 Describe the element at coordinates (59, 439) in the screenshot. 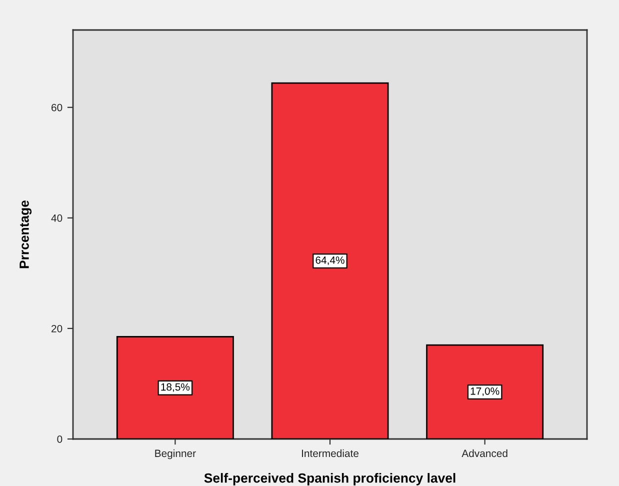

I see `y-tick-label: 0` at that location.